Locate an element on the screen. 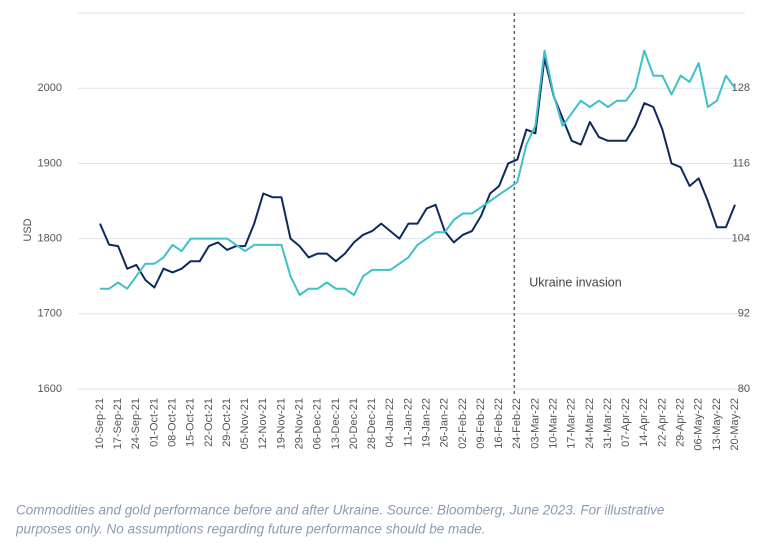 This screenshot has height=553, width=763. x-tick-label: 13-Dec-21 is located at coordinates (336, 423).